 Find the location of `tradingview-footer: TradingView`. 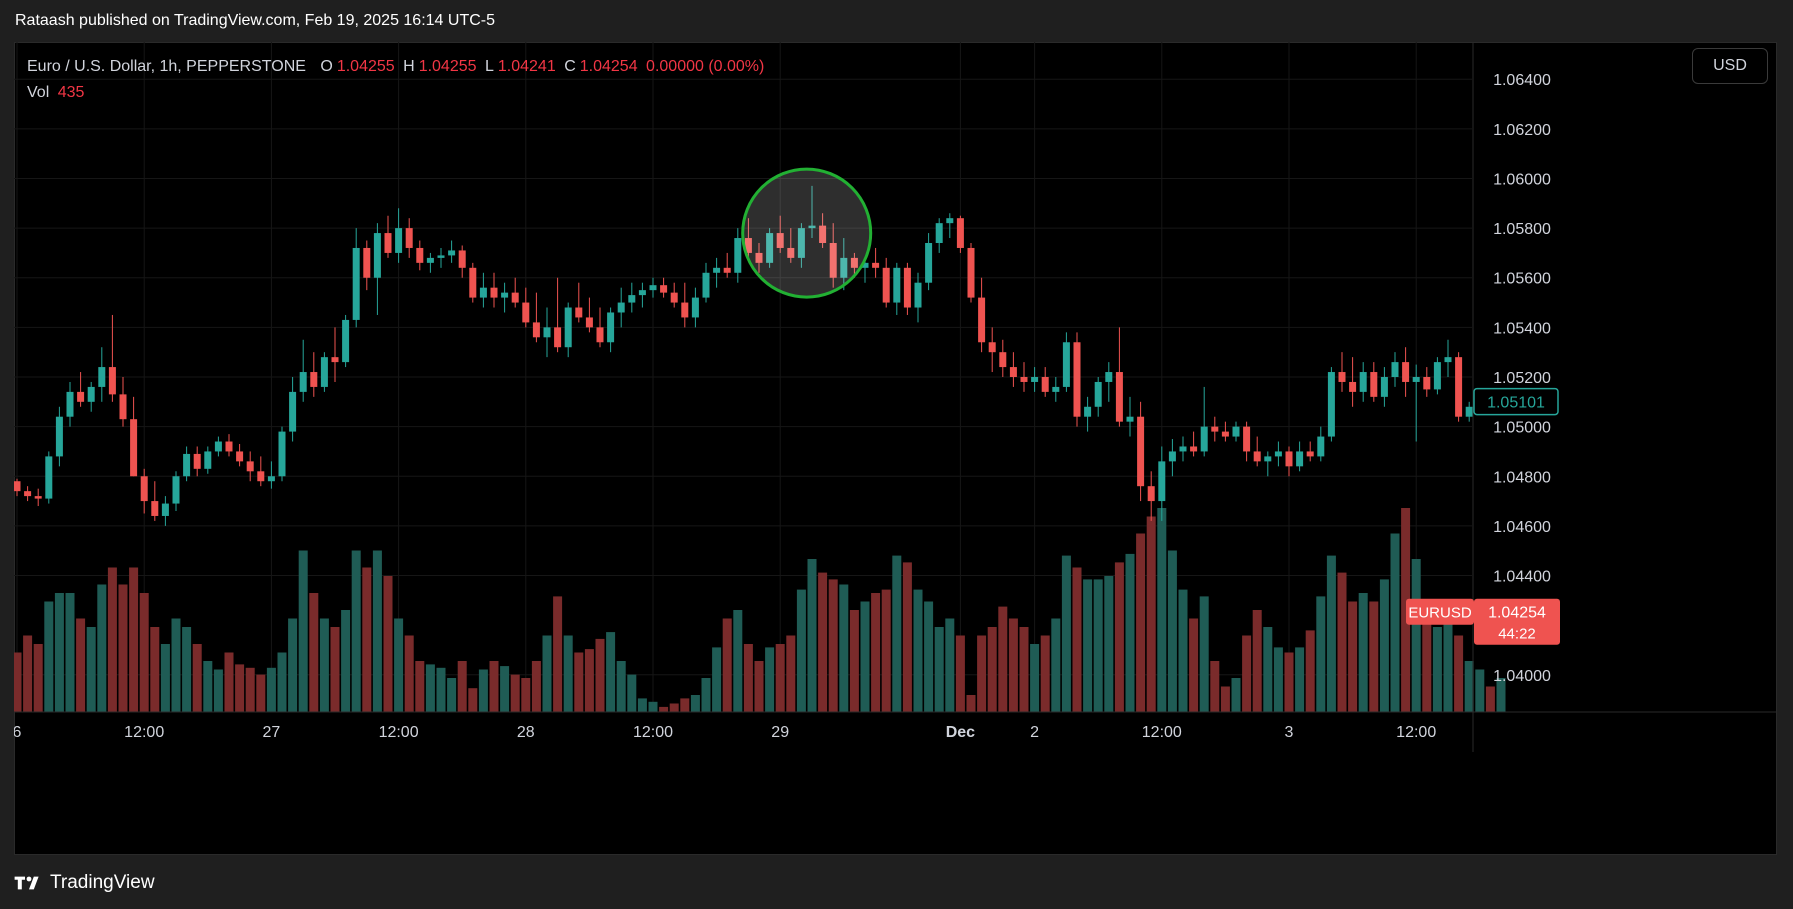

tradingview-footer: TradingView is located at coordinates (84, 883).